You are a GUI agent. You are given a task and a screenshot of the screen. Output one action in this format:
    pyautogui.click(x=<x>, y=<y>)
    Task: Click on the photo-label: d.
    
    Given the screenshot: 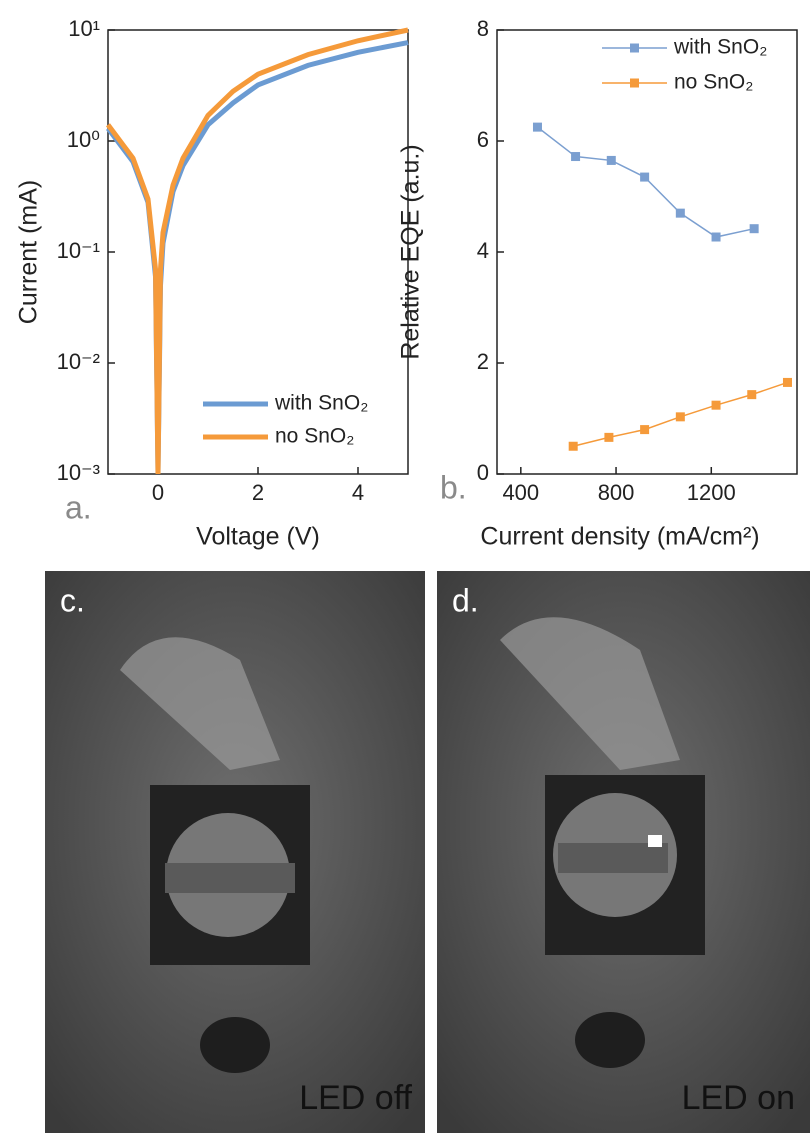 What is the action you would take?
    pyautogui.click(x=465, y=600)
    